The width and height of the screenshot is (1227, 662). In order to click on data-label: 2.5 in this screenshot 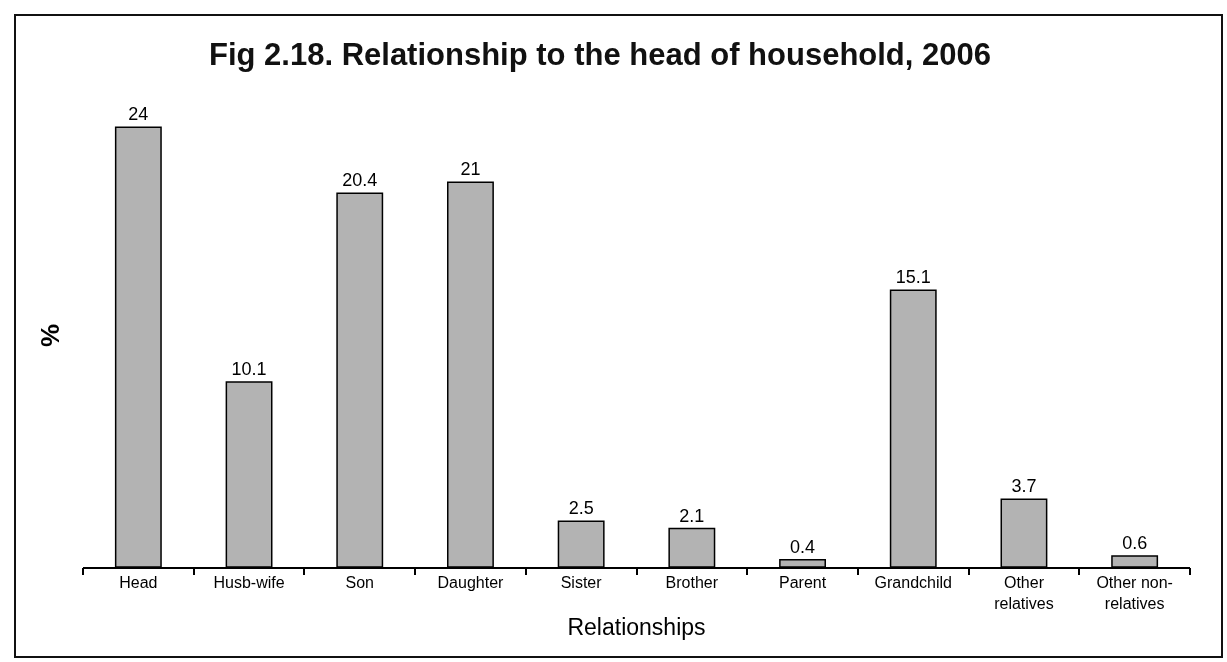, I will do `click(581, 508)`.